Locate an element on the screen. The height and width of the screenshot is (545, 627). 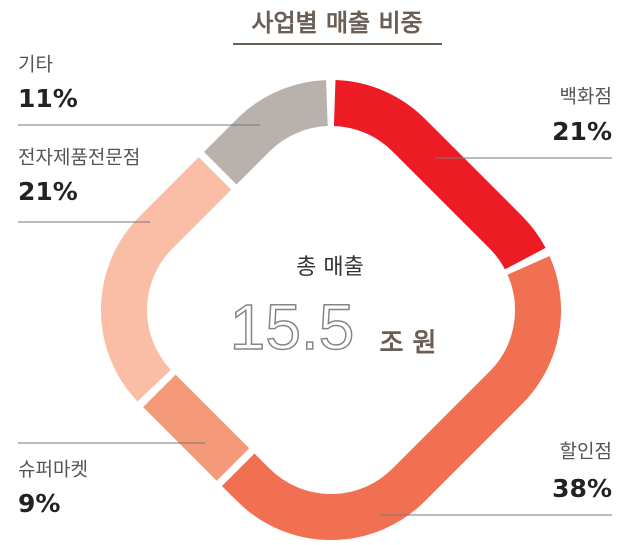
center-label: 총 매출 is located at coordinates (330, 267).